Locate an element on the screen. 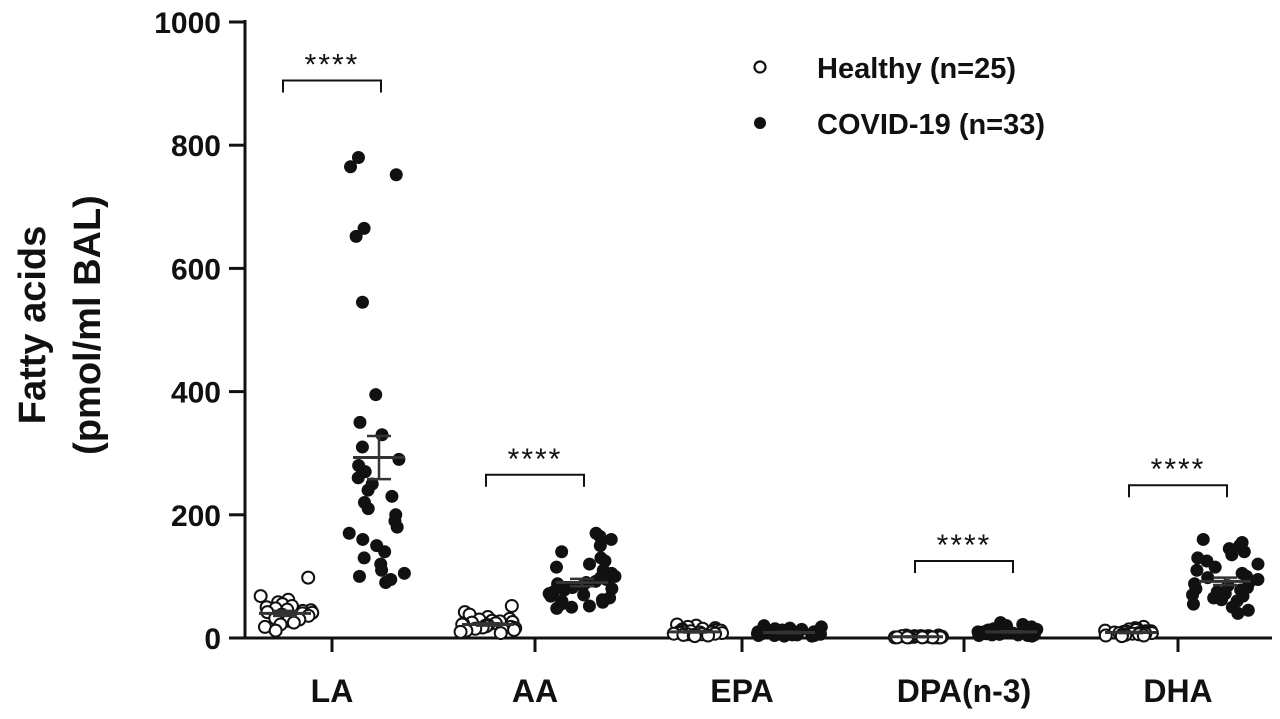 This screenshot has height=719, width=1280. x-tick-label: DHA is located at coordinates (1177, 691).